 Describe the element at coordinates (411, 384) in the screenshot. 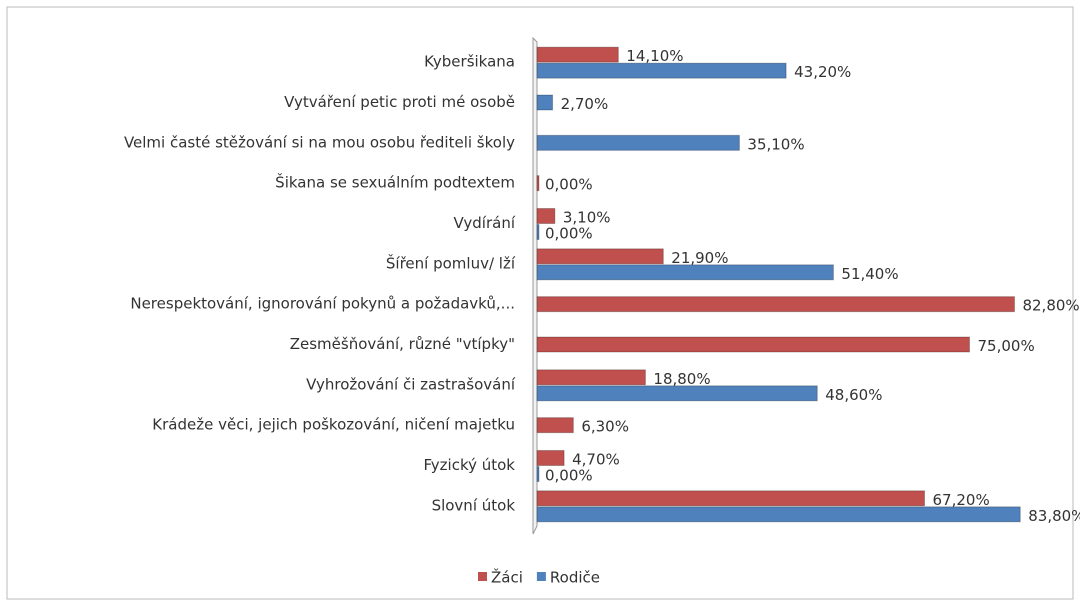

I see `category-label: Vyhrožování či zastrašování` at that location.